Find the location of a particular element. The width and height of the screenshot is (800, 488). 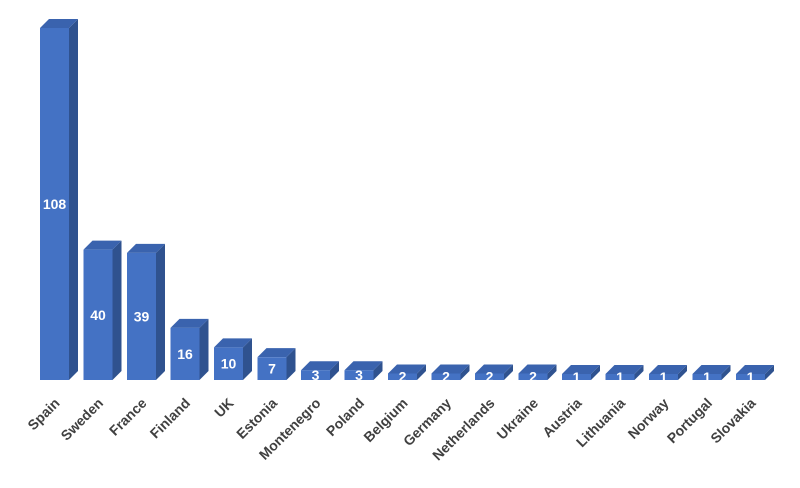

data-label-lithuania: 1 is located at coordinates (620, 377).